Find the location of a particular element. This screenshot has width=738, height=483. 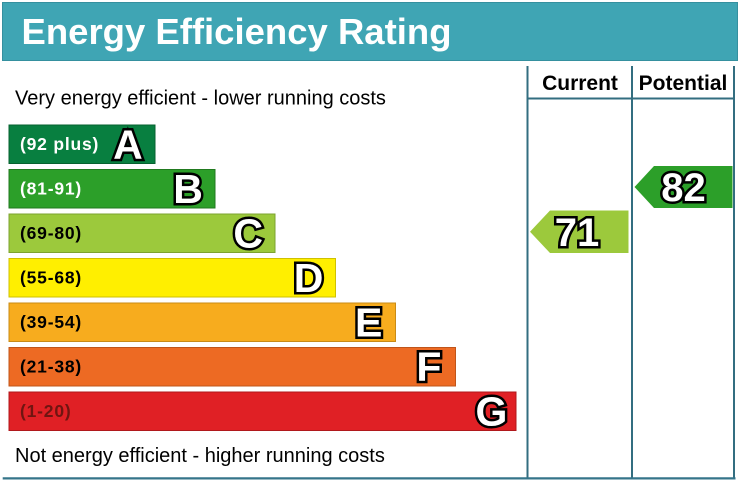

svg-text: A is located at coordinates (128, 145).